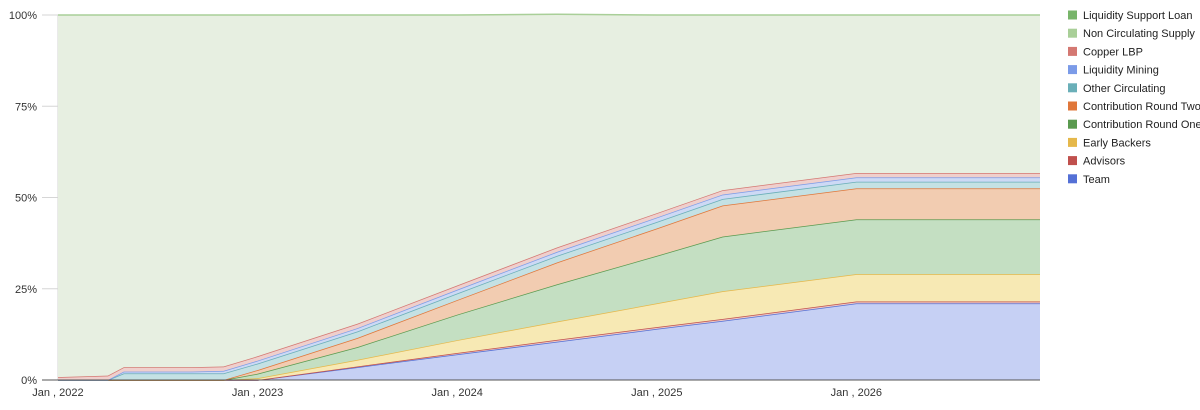 The width and height of the screenshot is (1200, 410). I want to click on legend-item-copper-lbp: Copper LBP, so click(1105, 52).